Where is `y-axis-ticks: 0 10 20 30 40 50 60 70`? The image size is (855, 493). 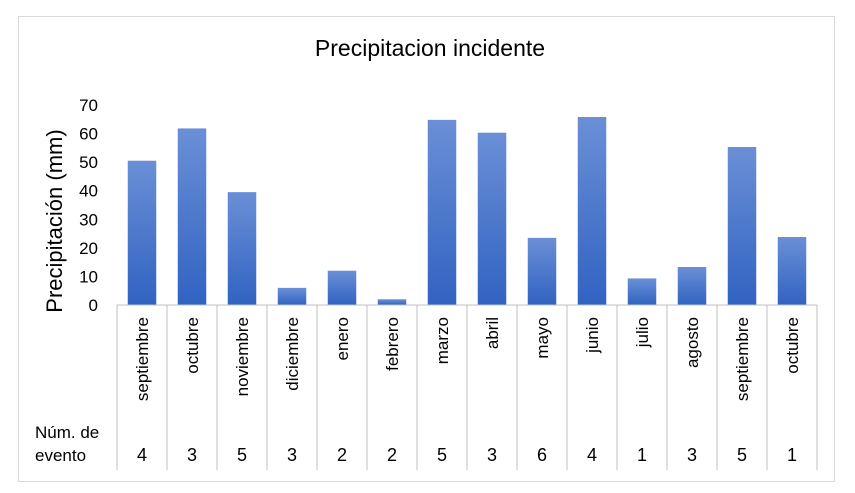
y-axis-ticks: 0 10 20 30 40 50 60 70 is located at coordinates (88, 205).